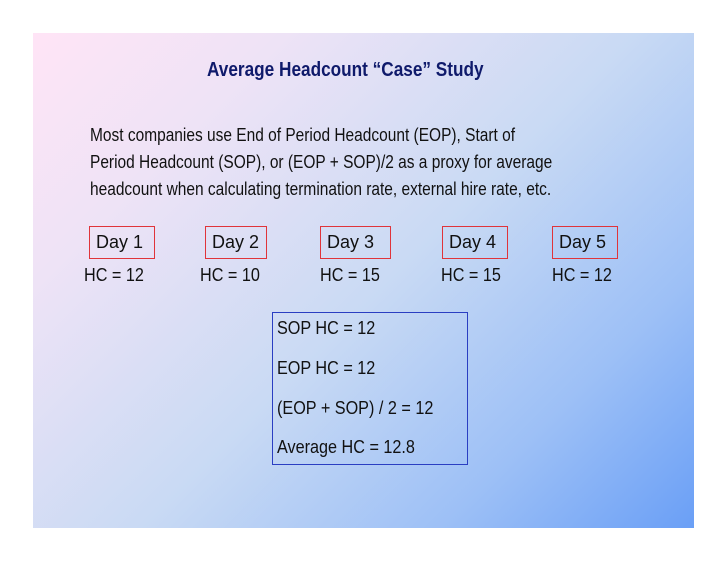 This screenshot has width=728, height=563. What do you see at coordinates (355, 242) in the screenshot?
I see `day-3-box: Day 3` at bounding box center [355, 242].